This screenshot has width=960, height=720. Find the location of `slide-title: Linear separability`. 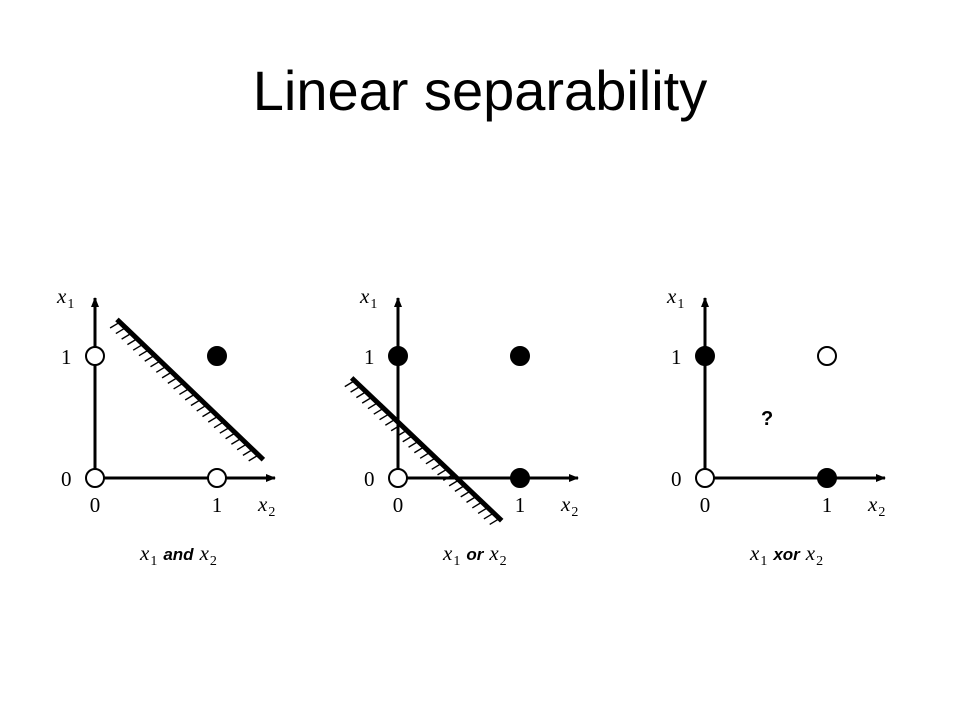

slide-title: Linear separability is located at coordinates (480, 90).